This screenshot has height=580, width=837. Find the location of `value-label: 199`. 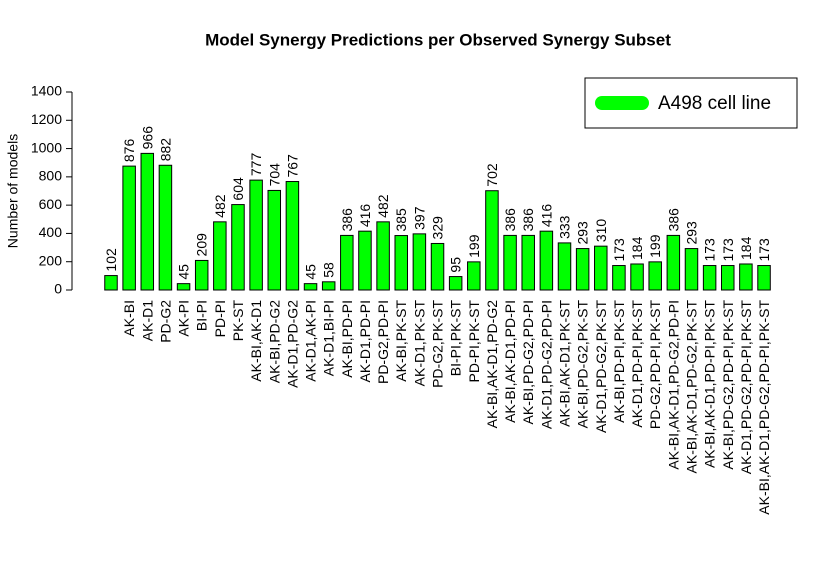

value-label: 199 is located at coordinates (655, 246).